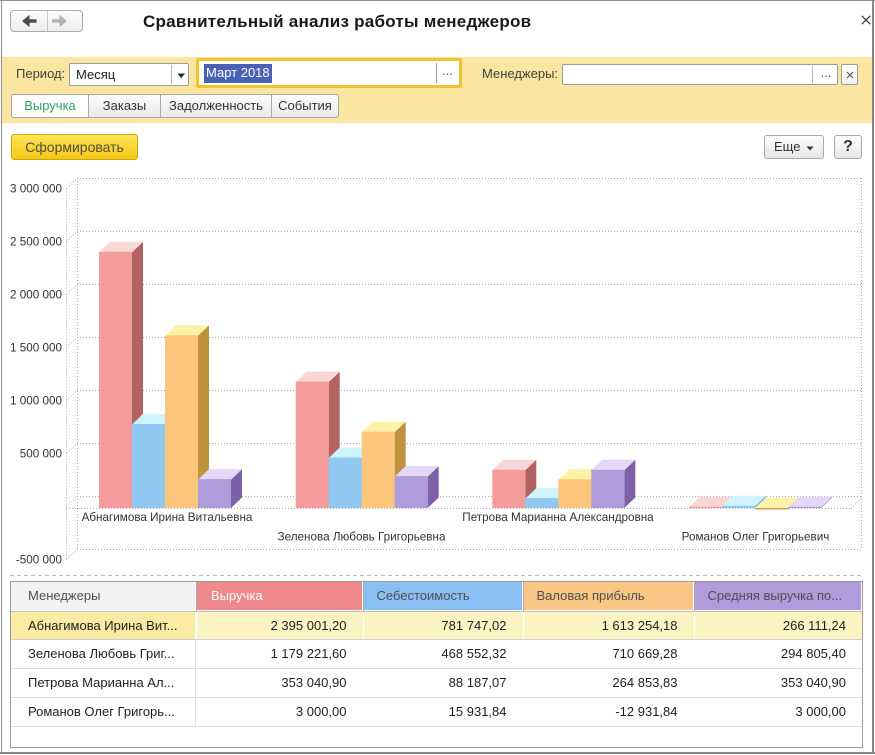 This screenshot has width=875, height=755. I want to click on svg-text: Петрова Марианна Александровна, so click(558, 517).